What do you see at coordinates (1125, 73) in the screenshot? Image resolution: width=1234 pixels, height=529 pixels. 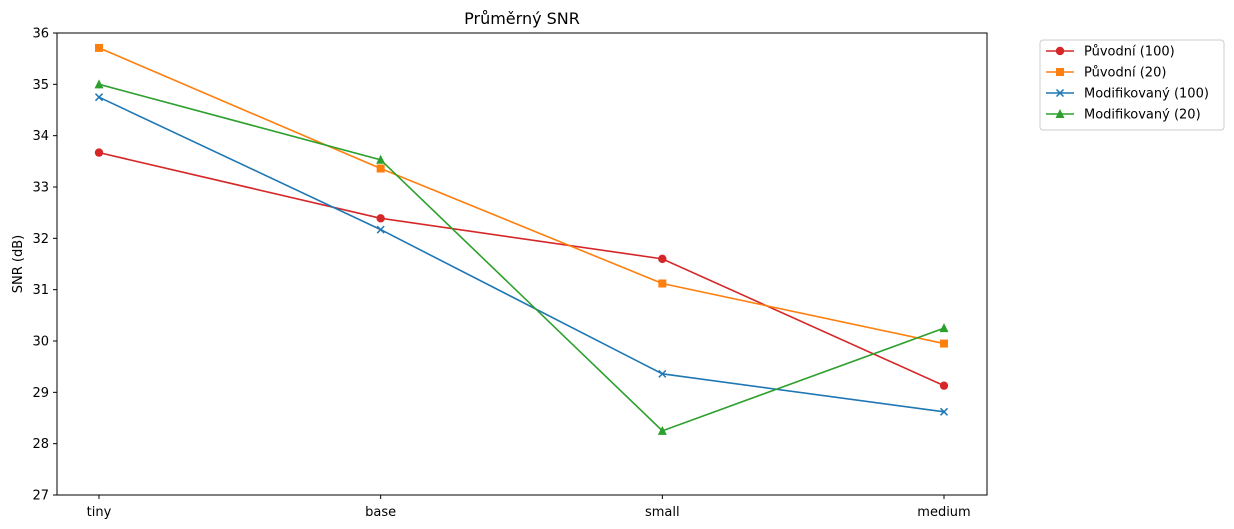 I see `legend-label: Původní (20)` at bounding box center [1125, 73].